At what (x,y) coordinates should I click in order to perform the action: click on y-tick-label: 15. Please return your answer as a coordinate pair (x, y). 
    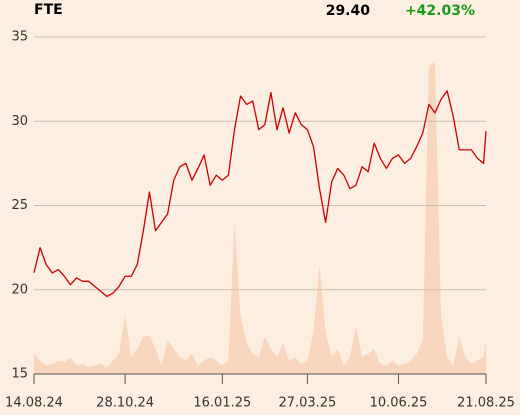
    Looking at the image, I should click on (19, 374).